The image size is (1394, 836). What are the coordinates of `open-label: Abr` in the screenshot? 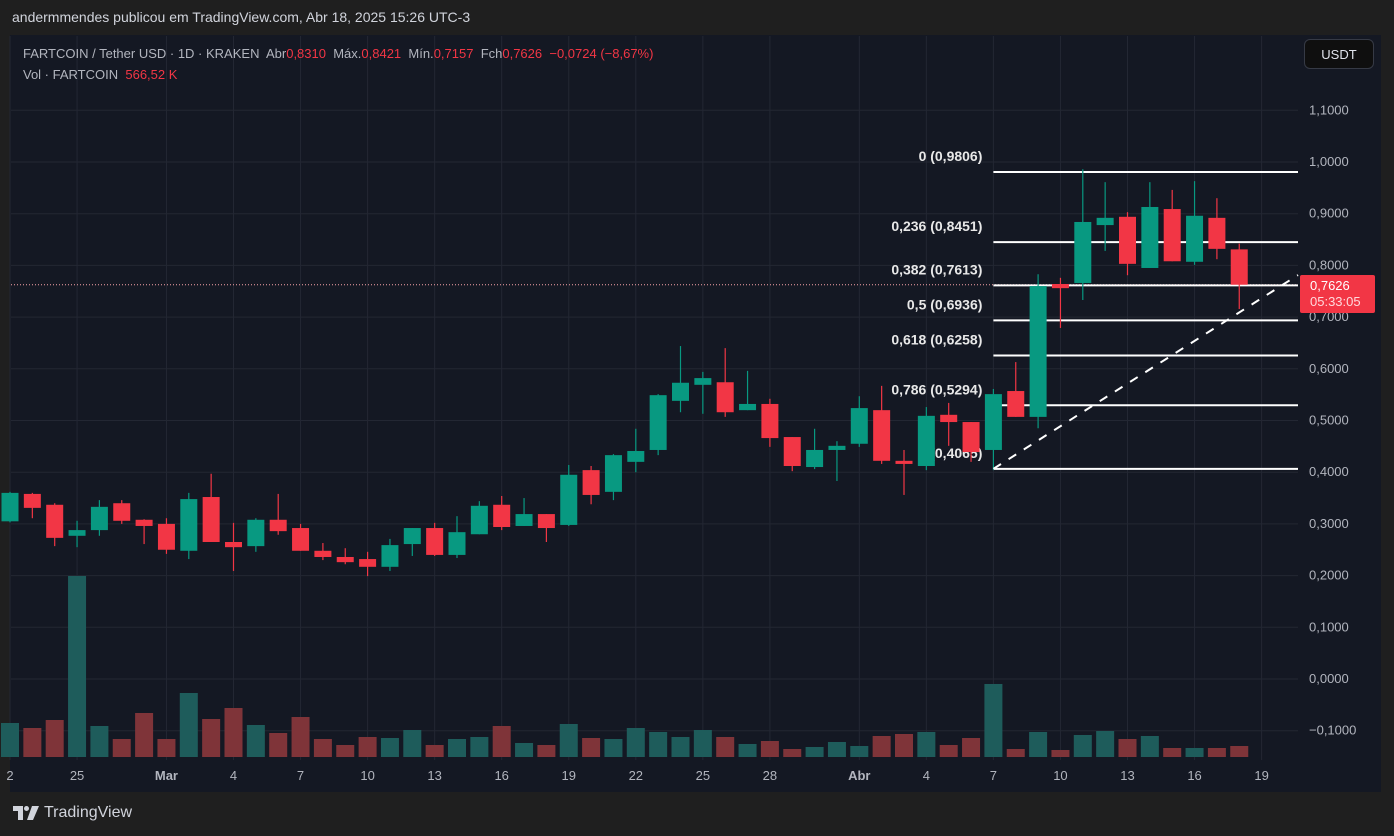 It's located at (276, 53).